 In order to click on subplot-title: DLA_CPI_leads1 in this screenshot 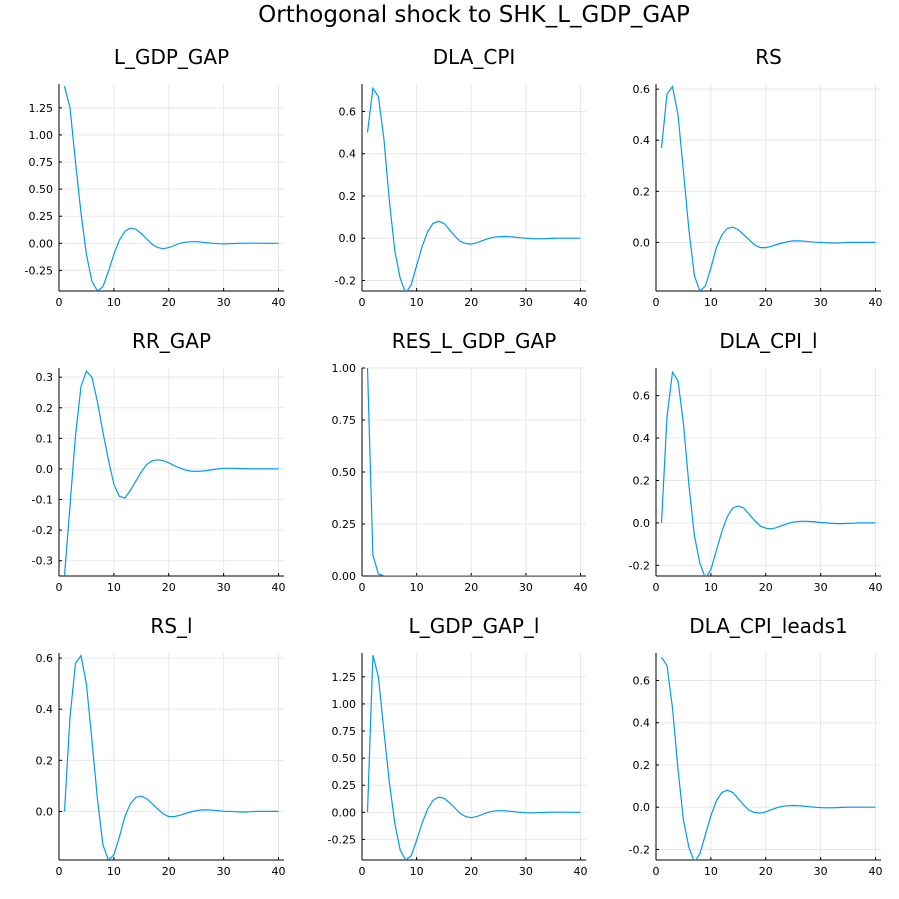, I will do `click(768, 626)`.